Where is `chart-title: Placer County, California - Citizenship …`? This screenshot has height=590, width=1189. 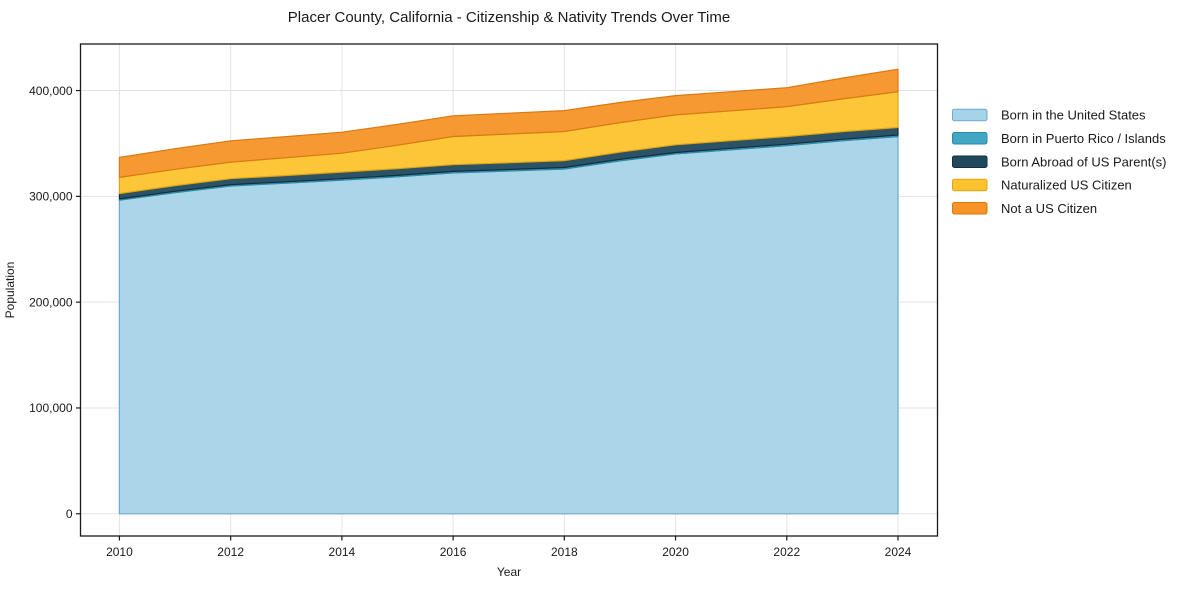
chart-title: Placer County, California - Citizenship … is located at coordinates (509, 17).